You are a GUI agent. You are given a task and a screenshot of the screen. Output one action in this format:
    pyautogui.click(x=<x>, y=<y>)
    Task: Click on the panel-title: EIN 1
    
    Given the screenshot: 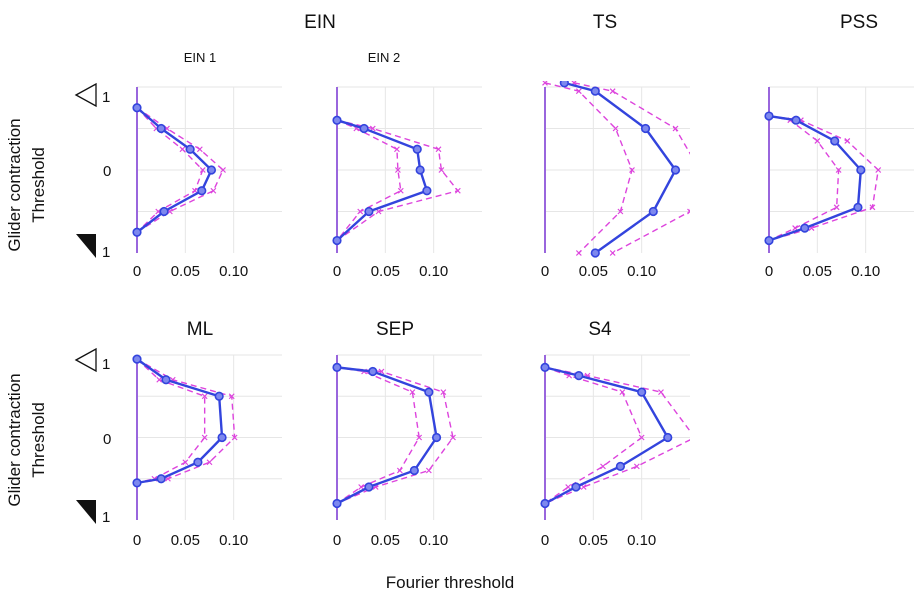 What is the action you would take?
    pyautogui.click(x=200, y=57)
    